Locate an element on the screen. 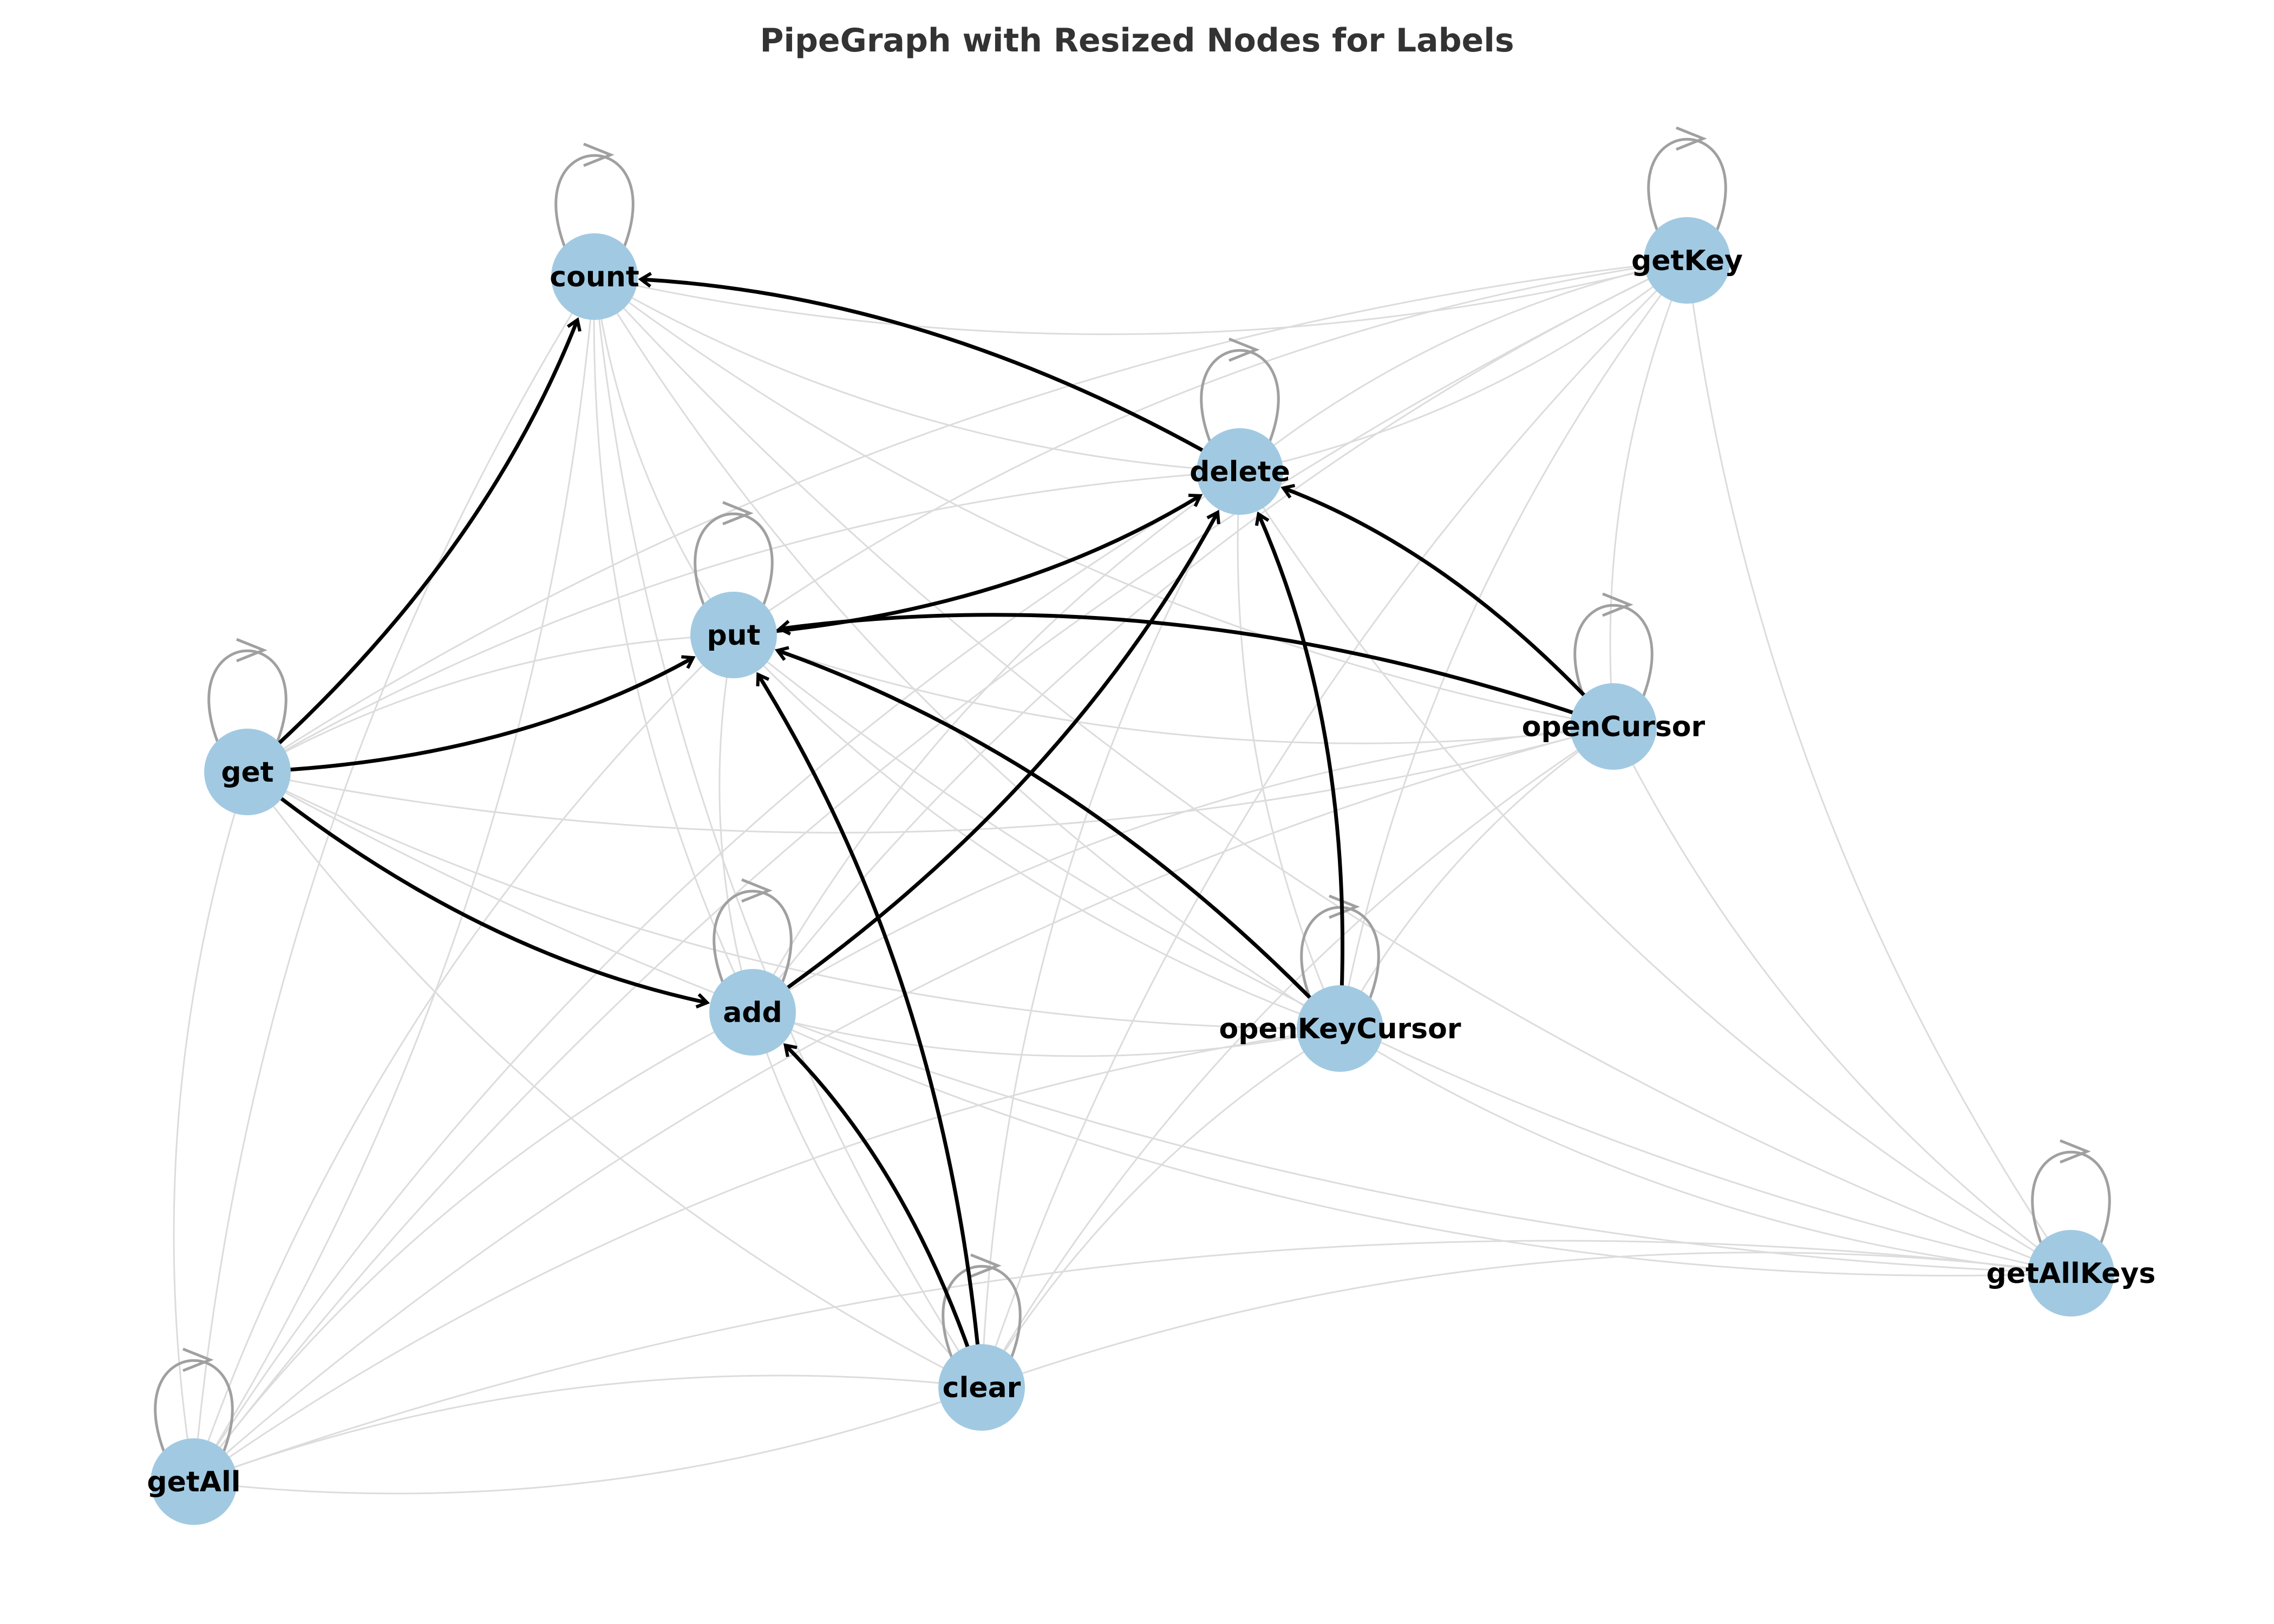 The width and height of the screenshot is (2274, 1624). bold-edge-get-put is located at coordinates (471, 715).